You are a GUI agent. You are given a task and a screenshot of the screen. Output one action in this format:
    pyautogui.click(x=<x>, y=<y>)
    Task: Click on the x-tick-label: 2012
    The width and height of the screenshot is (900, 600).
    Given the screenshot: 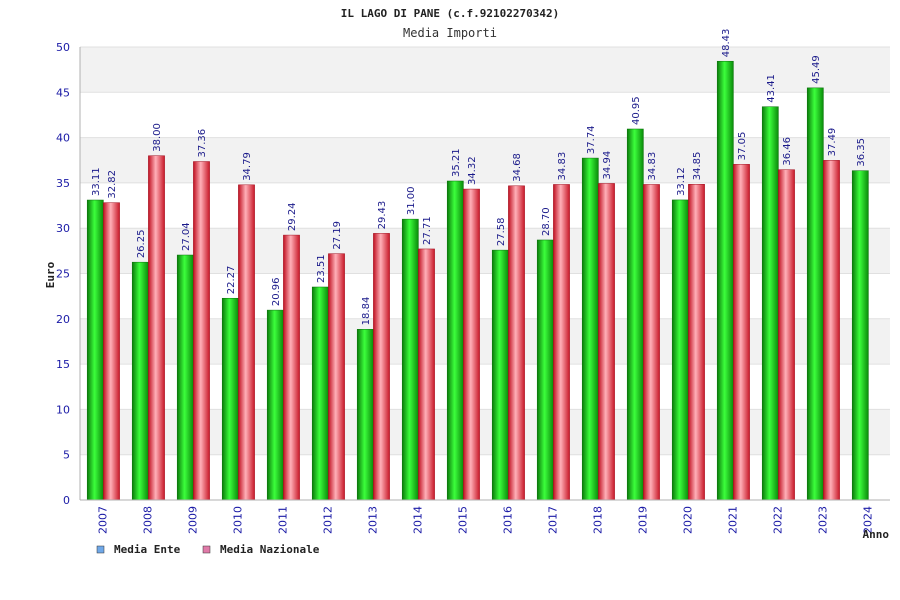 What is the action you would take?
    pyautogui.click(x=328, y=520)
    